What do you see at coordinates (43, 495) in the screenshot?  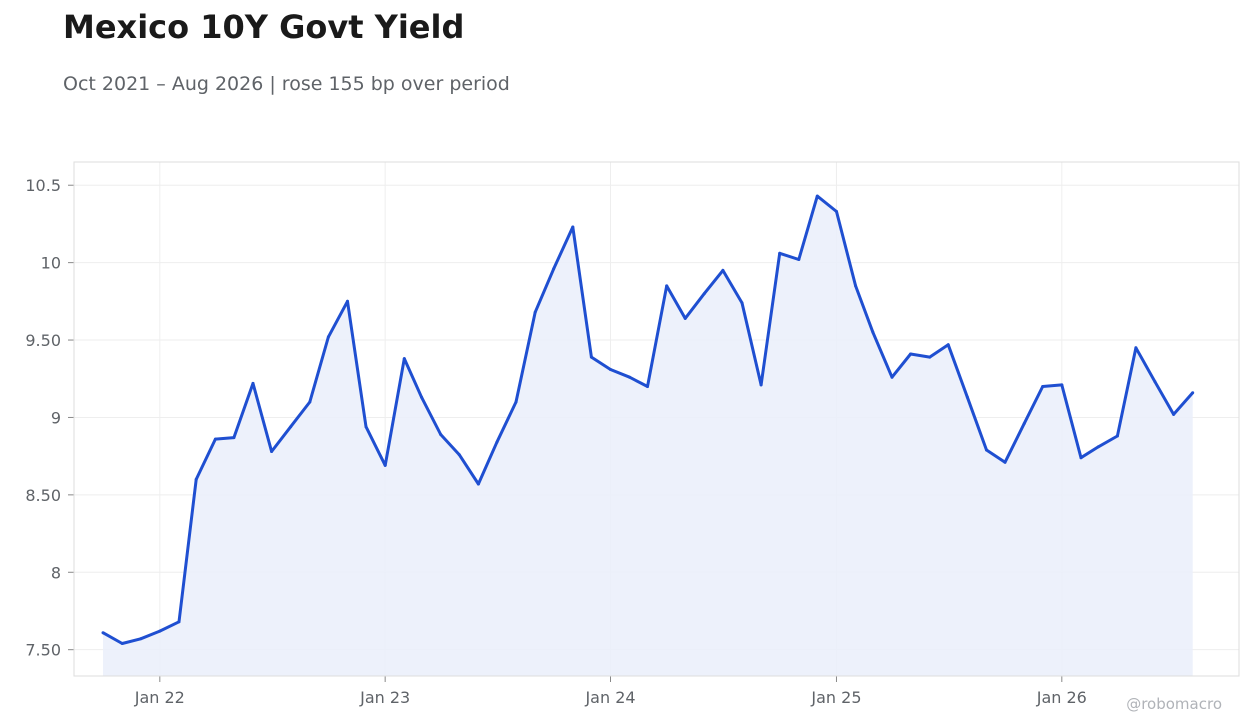 I see `y-tick-label: 8.50` at bounding box center [43, 495].